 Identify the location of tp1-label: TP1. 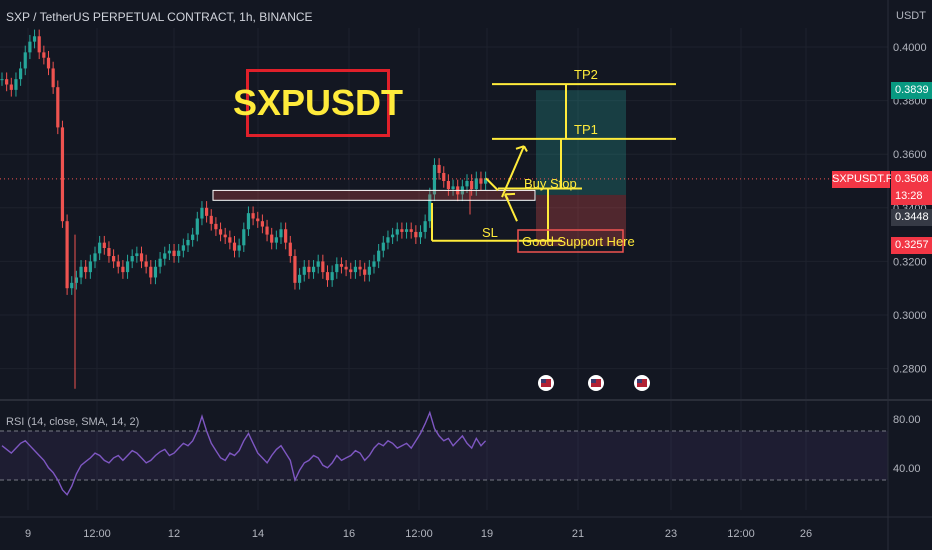
(586, 129).